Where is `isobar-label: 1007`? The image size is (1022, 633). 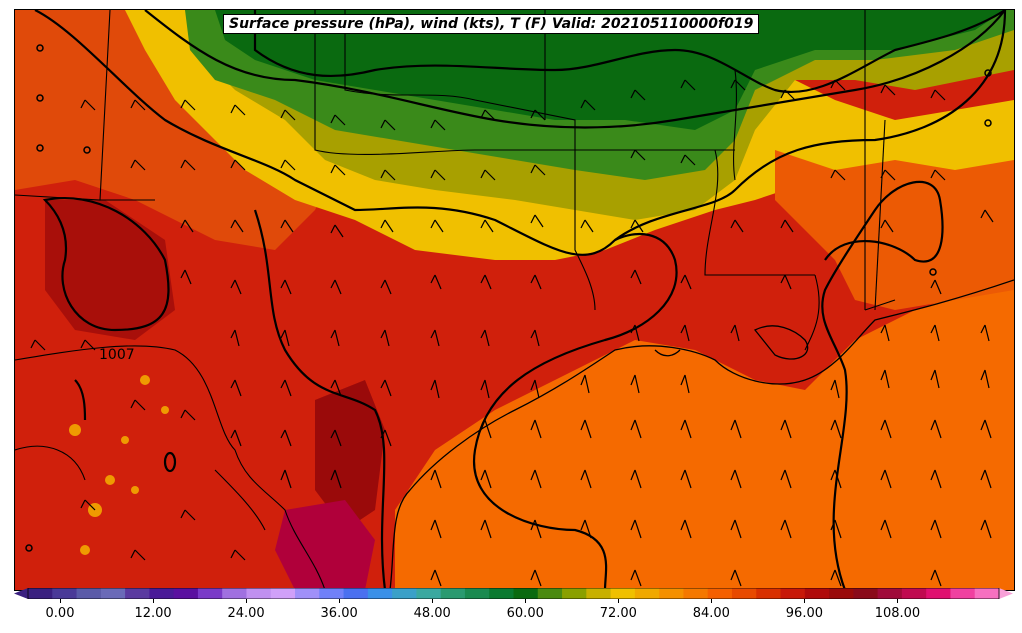 isobar-label: 1007 is located at coordinates (117, 355).